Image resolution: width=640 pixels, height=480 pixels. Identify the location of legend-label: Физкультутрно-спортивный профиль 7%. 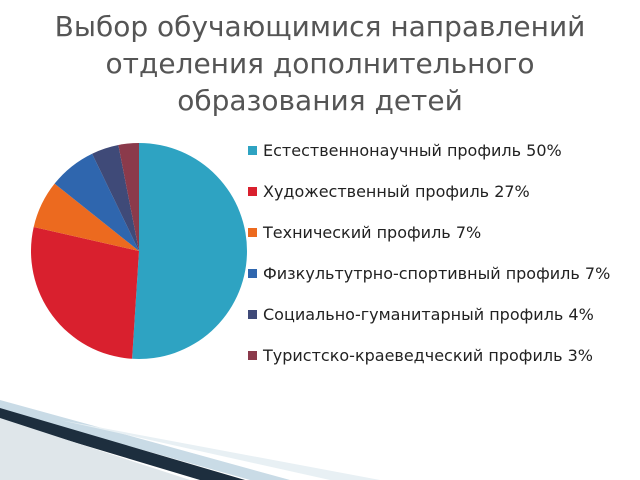
(437, 273).